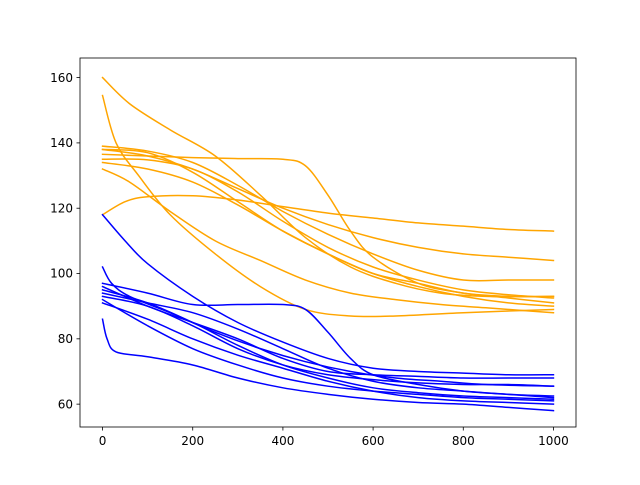 The height and width of the screenshot is (485, 640). What do you see at coordinates (192, 441) in the screenshot?
I see `x-tick-label: 200` at bounding box center [192, 441].